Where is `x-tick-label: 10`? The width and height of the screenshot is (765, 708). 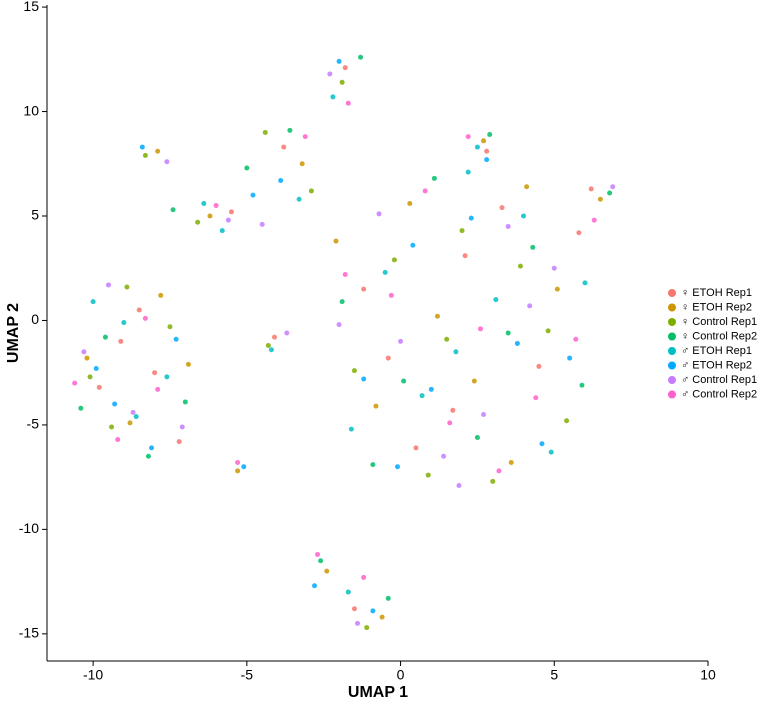
x-tick-label: 10 is located at coordinates (708, 675).